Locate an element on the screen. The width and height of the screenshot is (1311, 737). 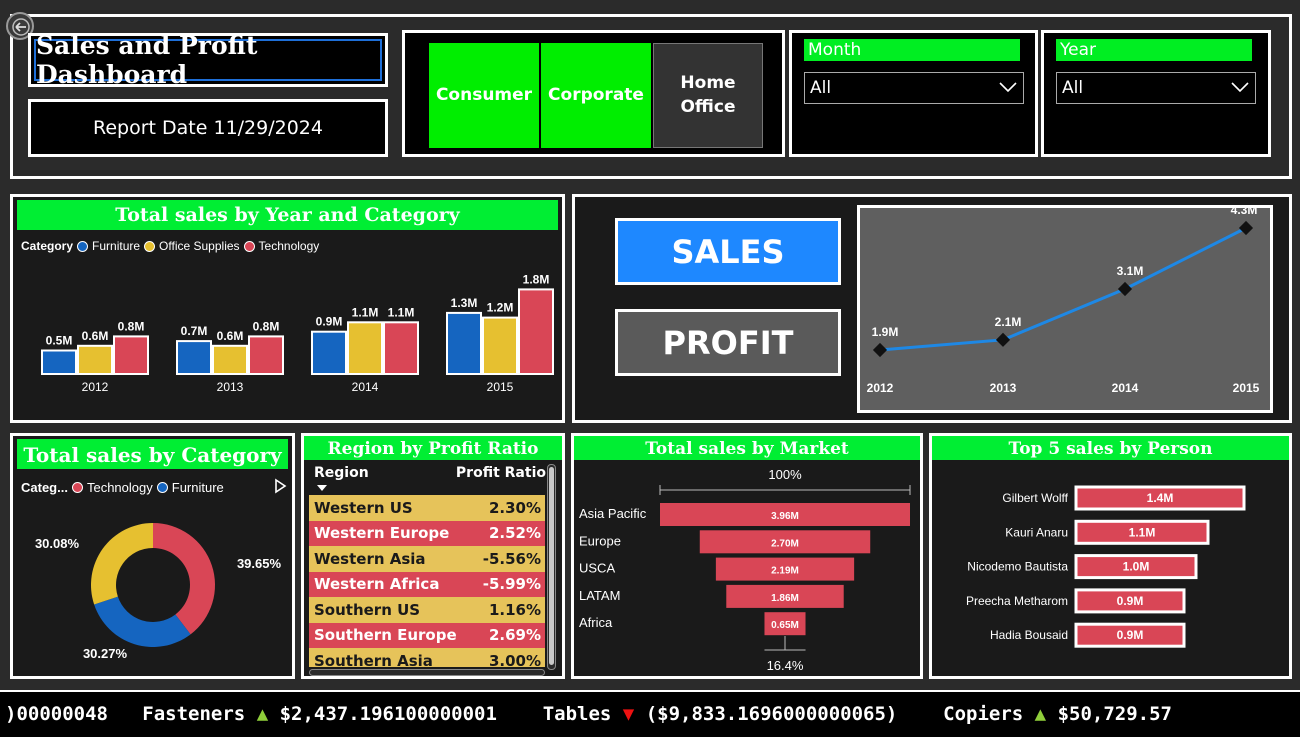
month-dropdown: All is located at coordinates (914, 88).